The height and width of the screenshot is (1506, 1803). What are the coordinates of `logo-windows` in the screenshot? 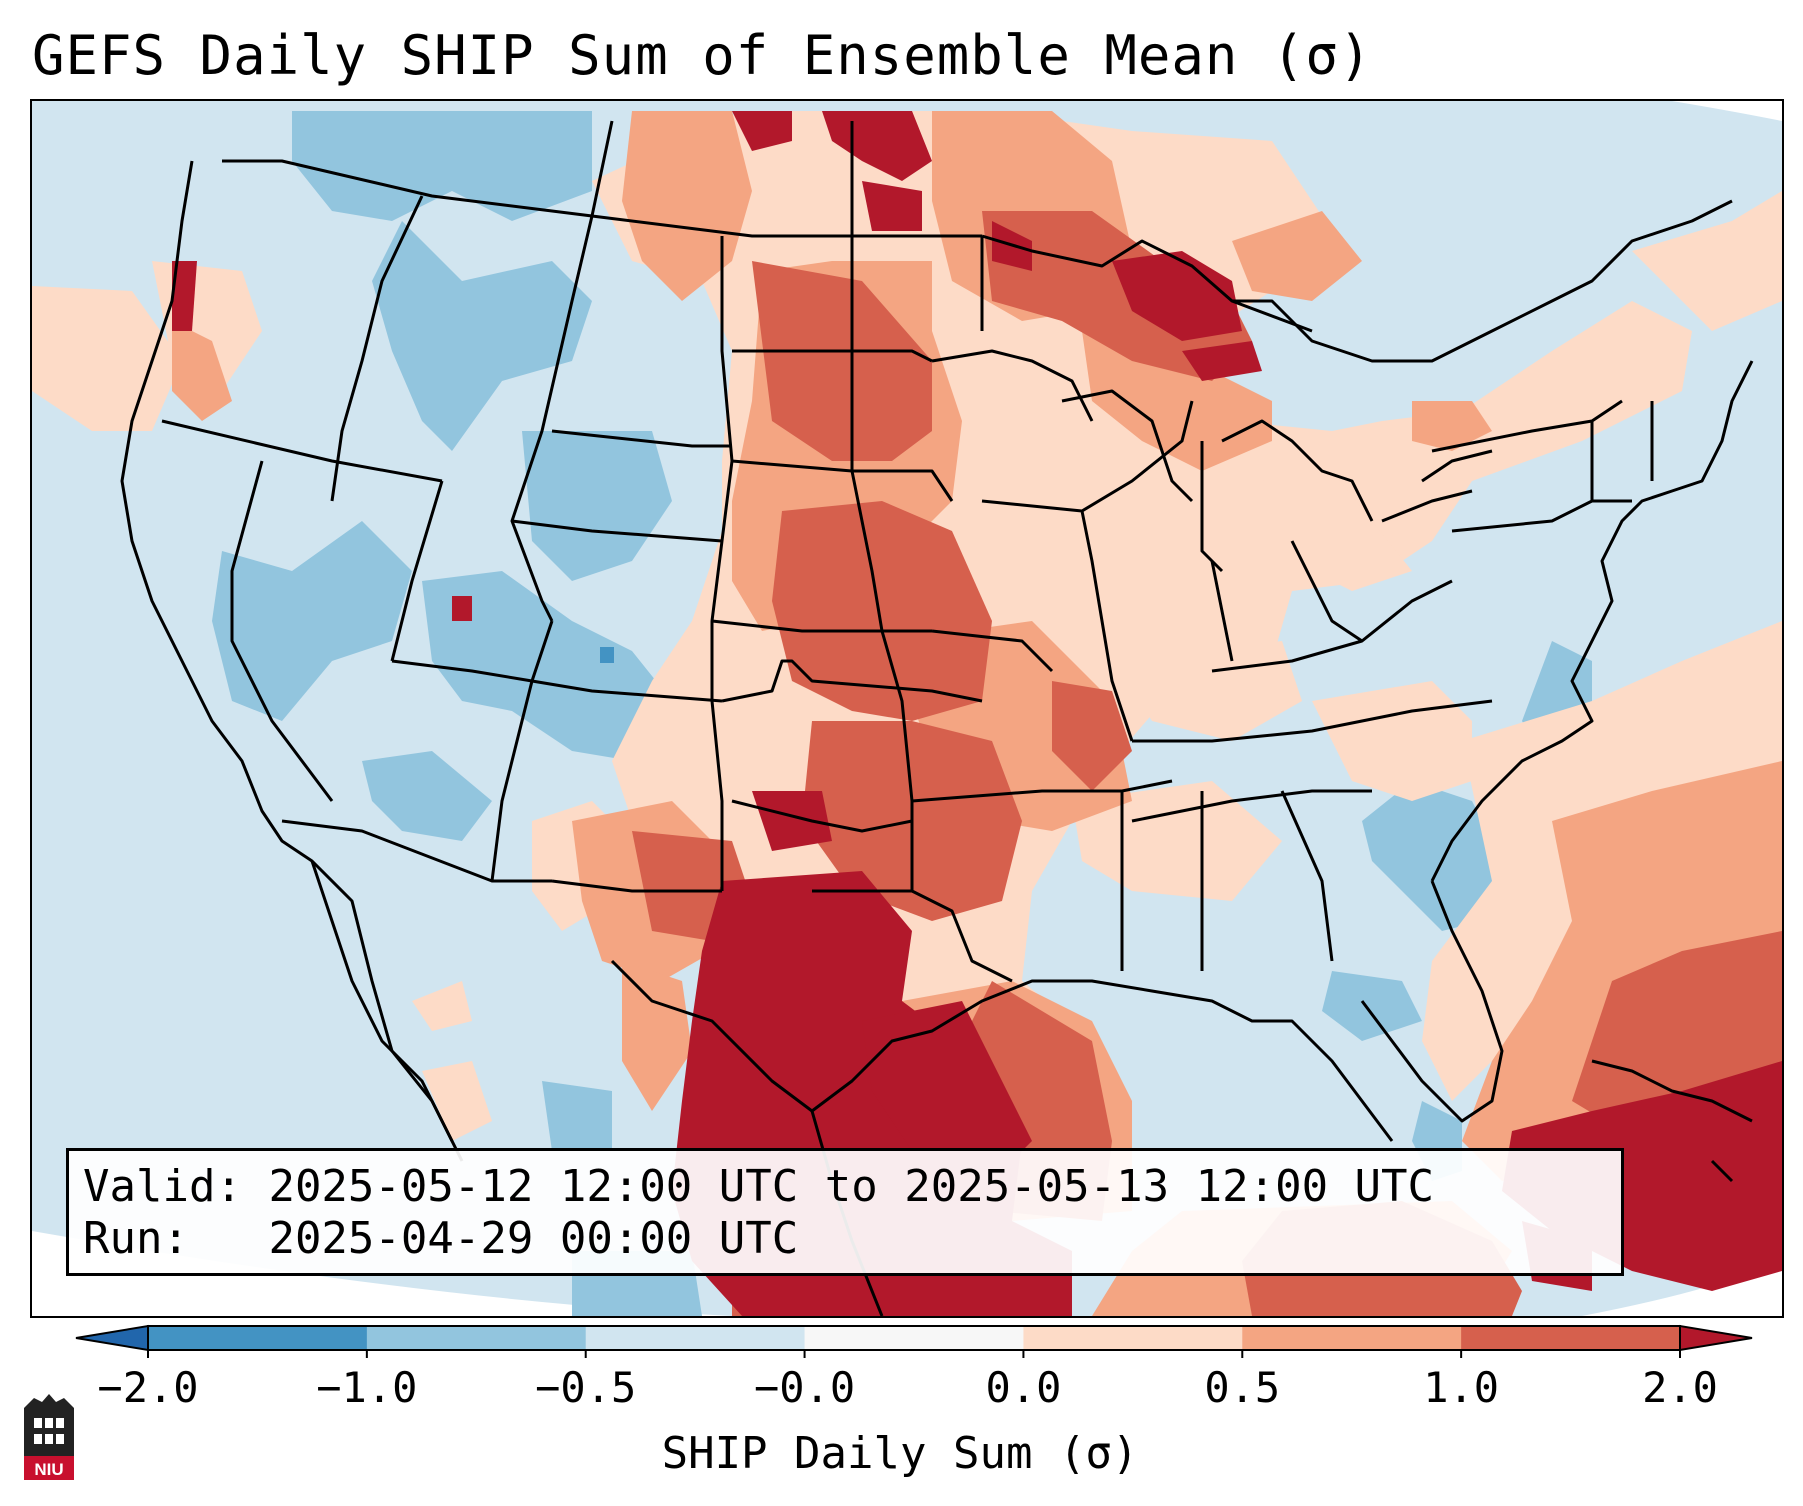 It's located at (49, 1431).